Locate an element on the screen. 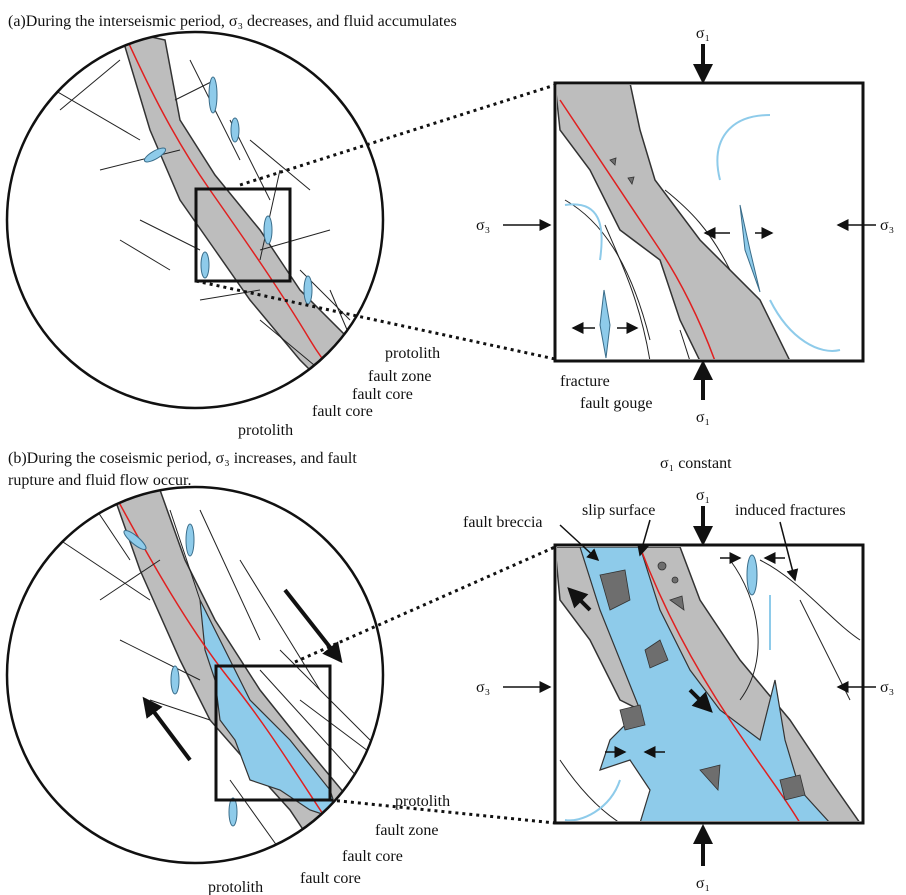  box-label: induced fractures is located at coordinates (790, 510).